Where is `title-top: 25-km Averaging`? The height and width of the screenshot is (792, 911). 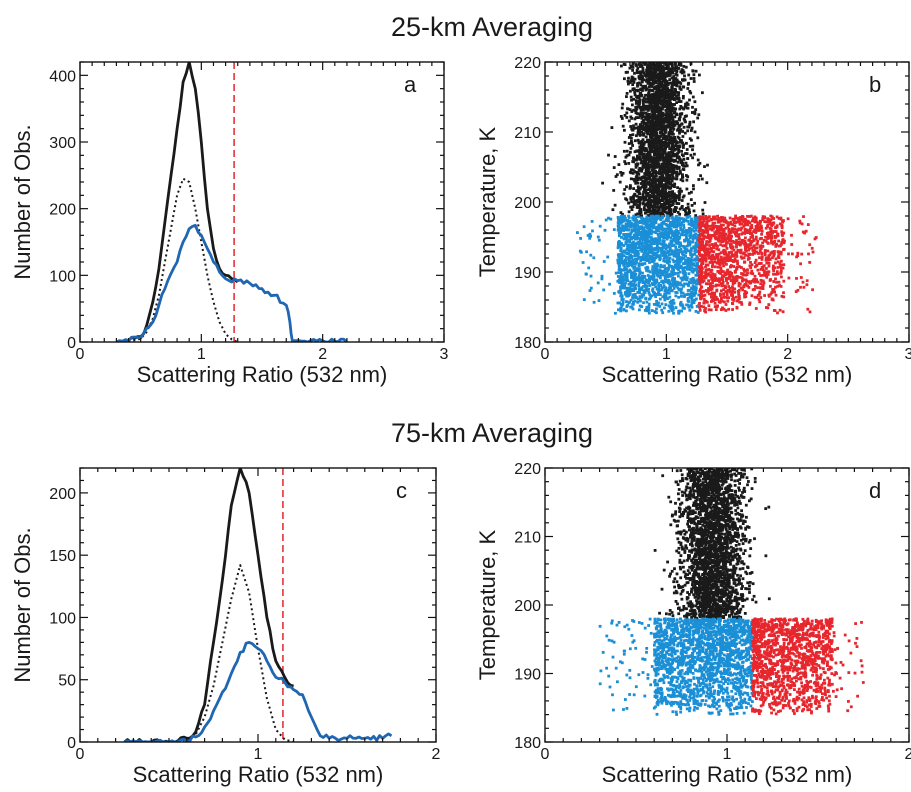 title-top: 25-km Averaging is located at coordinates (492, 27).